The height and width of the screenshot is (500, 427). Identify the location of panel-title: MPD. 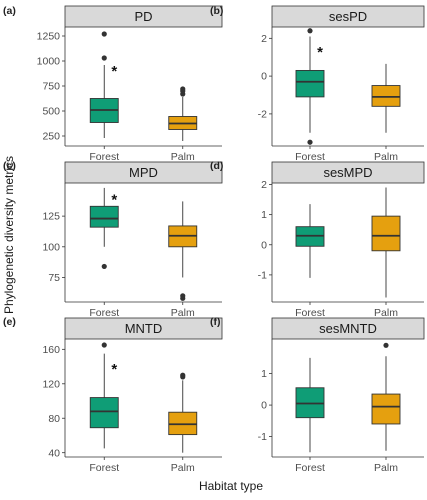
(143, 172).